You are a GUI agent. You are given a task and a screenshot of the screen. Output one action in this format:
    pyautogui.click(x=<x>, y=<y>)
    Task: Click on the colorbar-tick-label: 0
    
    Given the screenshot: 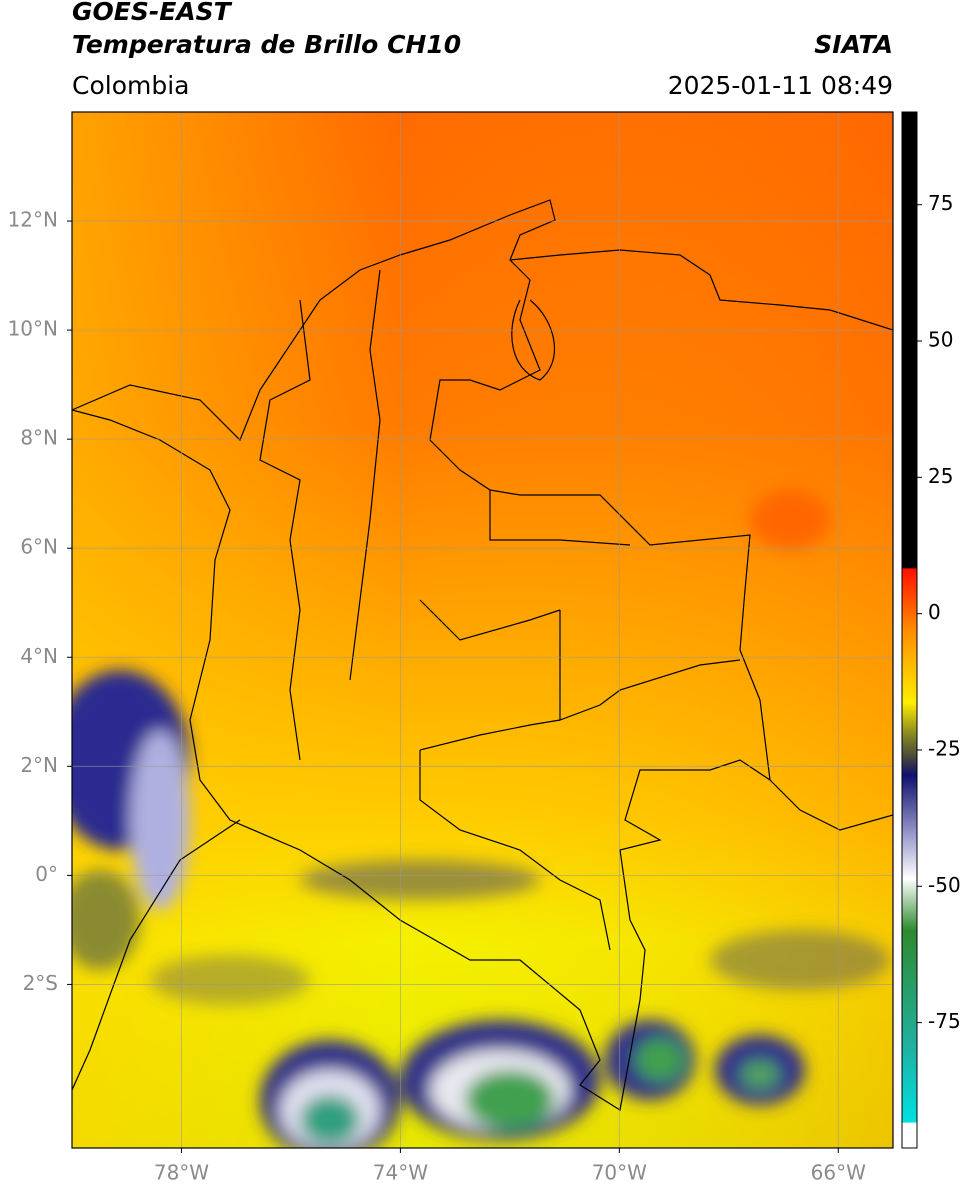 What is the action you would take?
    pyautogui.click(x=934, y=612)
    